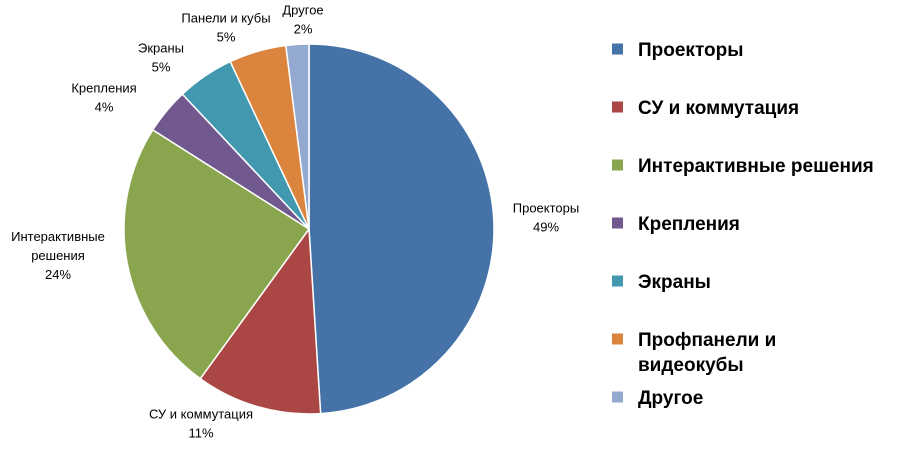 This screenshot has width=909, height=460. I want to click on legend-label-7-line-1: Другое, so click(670, 398).